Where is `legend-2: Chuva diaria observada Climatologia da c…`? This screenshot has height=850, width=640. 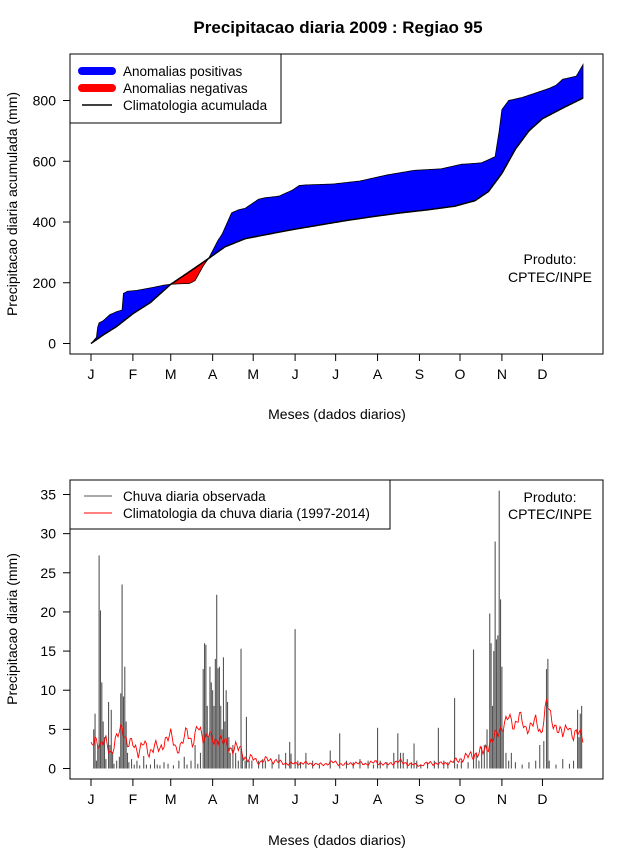 legend-2: Chuva diaria observada Climatologia da c… is located at coordinates (230, 504).